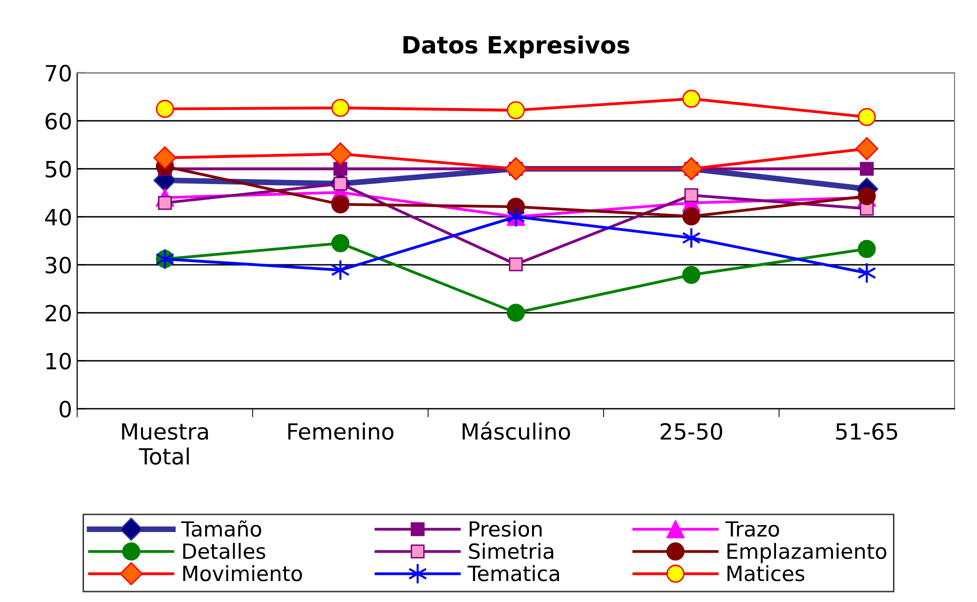 The image size is (977, 602). I want to click on y-tick-label: 40, so click(58, 217).